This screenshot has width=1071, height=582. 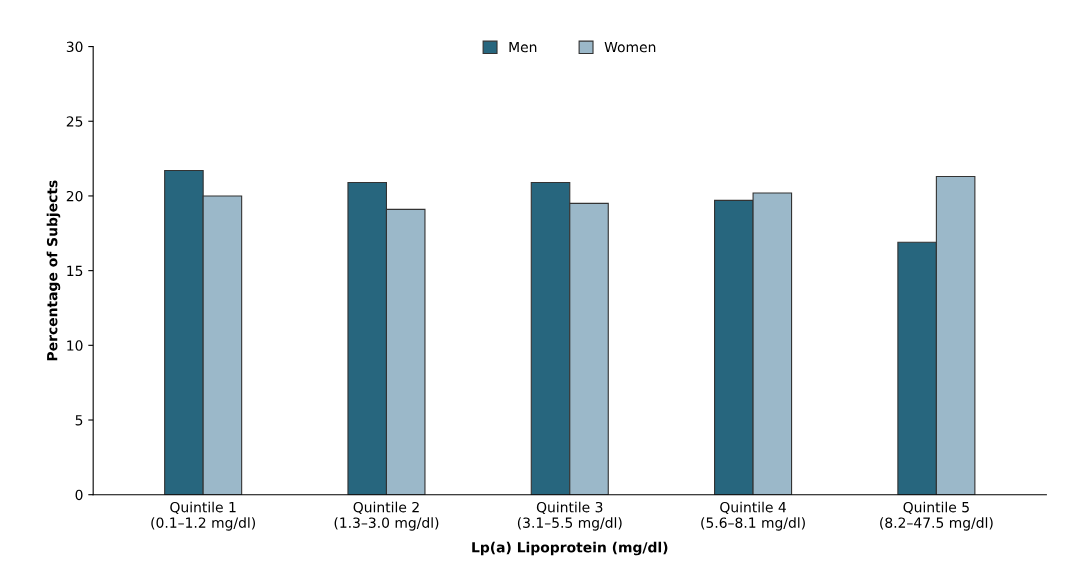 I want to click on x-tick-label: Quintile 2 (1.3–3.0 mg/dl), so click(x=386, y=516).